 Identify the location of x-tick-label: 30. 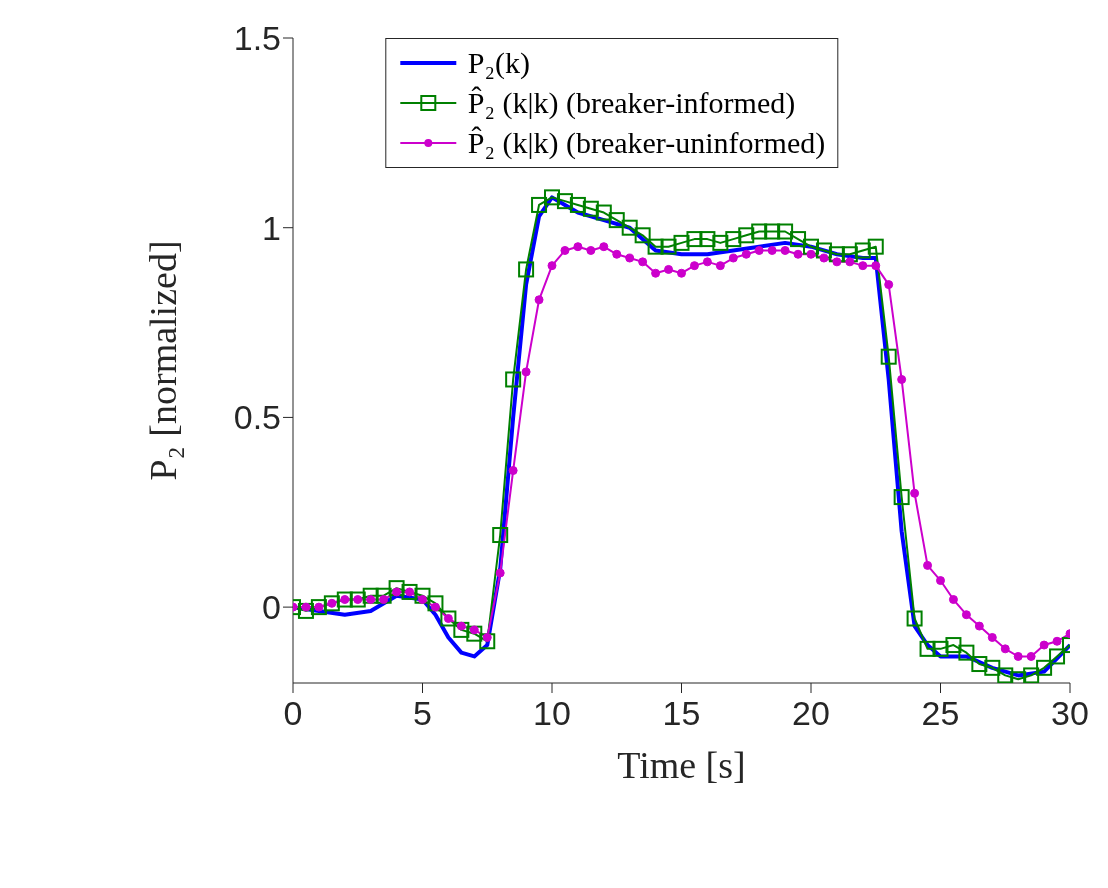
(1070, 713).